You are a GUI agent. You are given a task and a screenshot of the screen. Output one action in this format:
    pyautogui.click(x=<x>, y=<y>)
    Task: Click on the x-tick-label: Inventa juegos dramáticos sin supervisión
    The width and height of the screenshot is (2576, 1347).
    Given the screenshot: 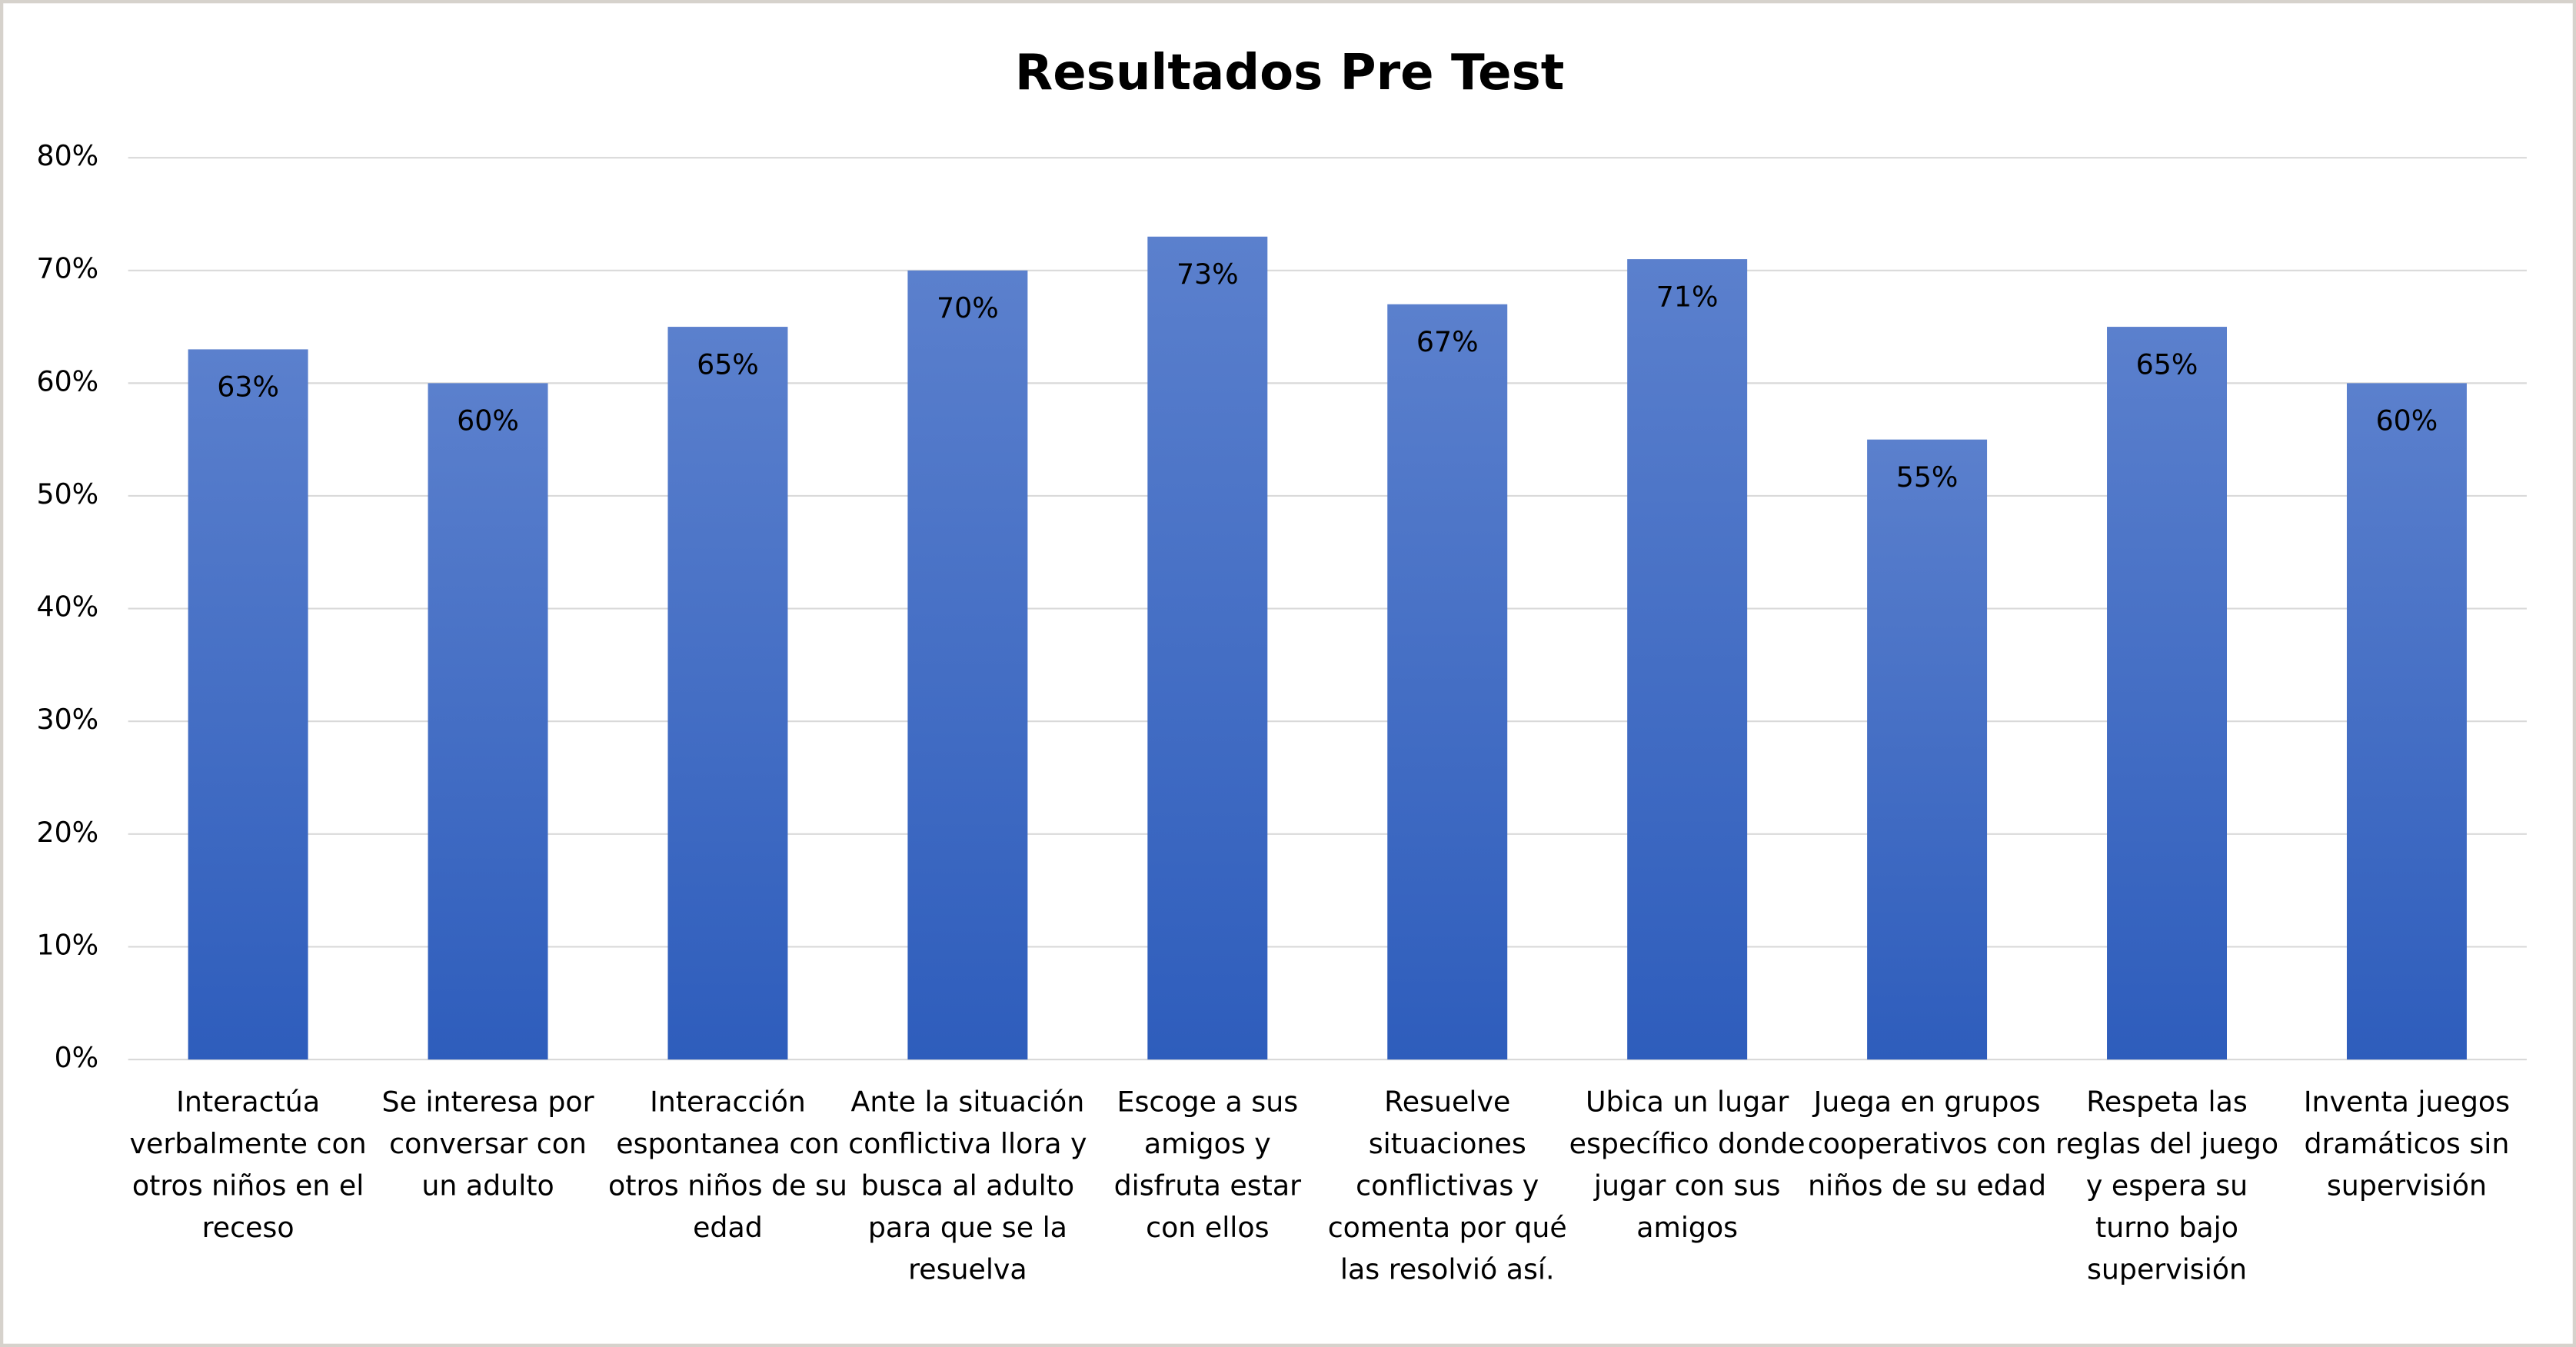 What is the action you would take?
    pyautogui.click(x=2407, y=1144)
    